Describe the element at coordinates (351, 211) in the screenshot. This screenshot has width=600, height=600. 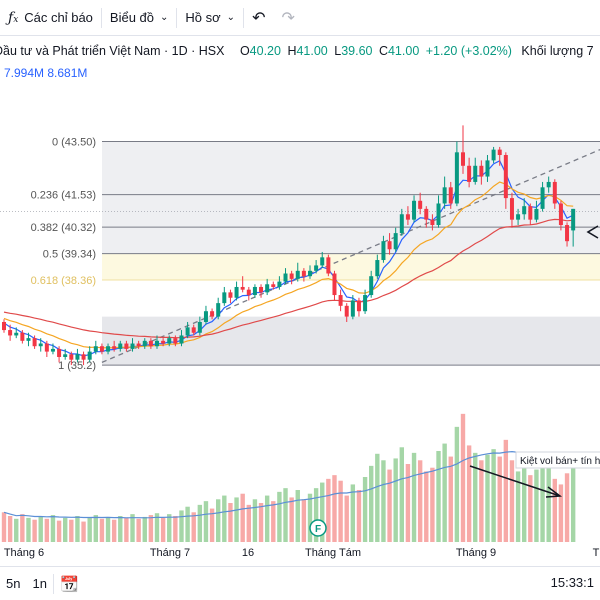
I see `fib-zone` at that location.